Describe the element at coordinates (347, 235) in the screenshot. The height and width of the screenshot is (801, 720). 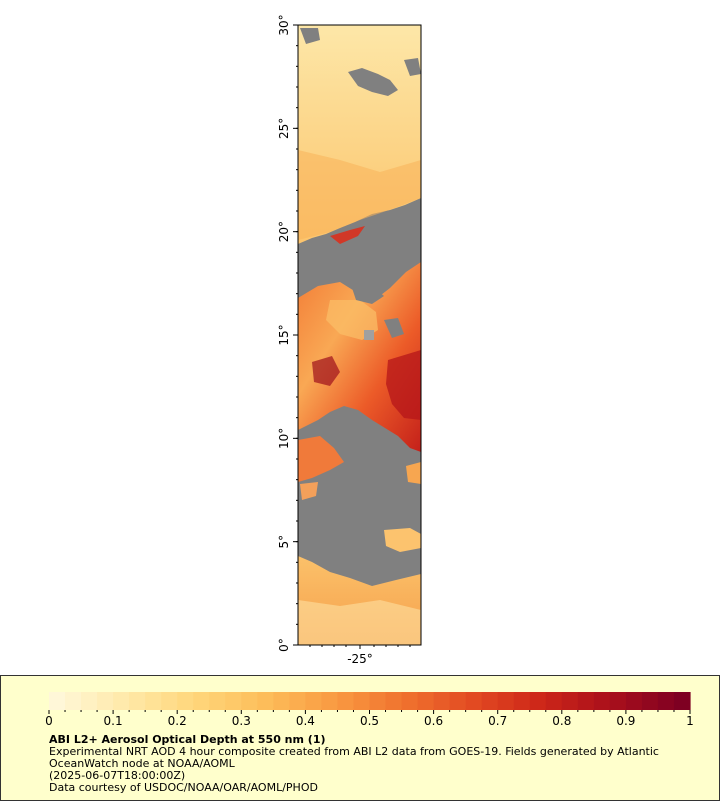
I see `aod-north-hotspot` at that location.